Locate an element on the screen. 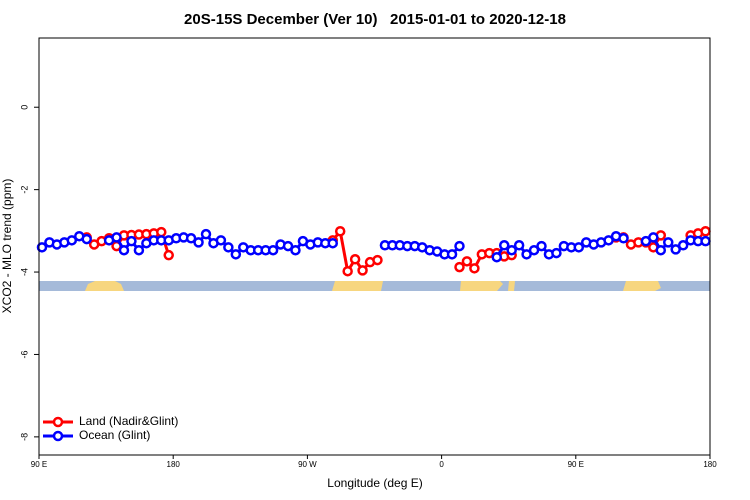 The width and height of the screenshot is (750, 500). y-tick-label: -4 is located at coordinates (24, 272).